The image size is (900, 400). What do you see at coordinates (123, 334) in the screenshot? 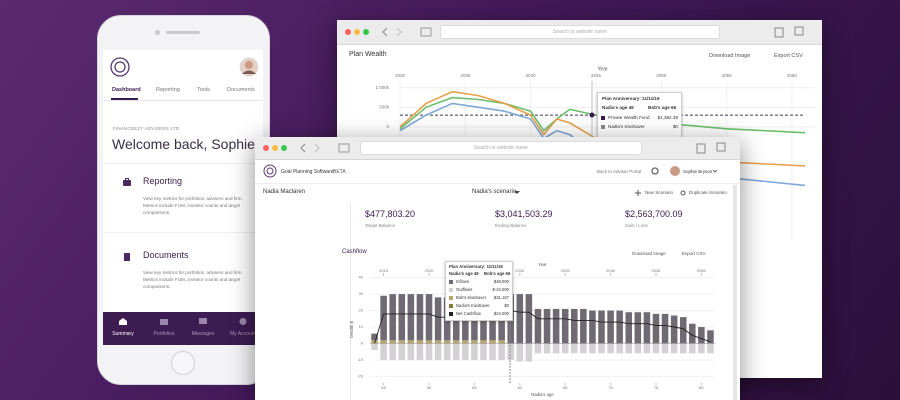
I see `nav-item: Summary` at bounding box center [123, 334].